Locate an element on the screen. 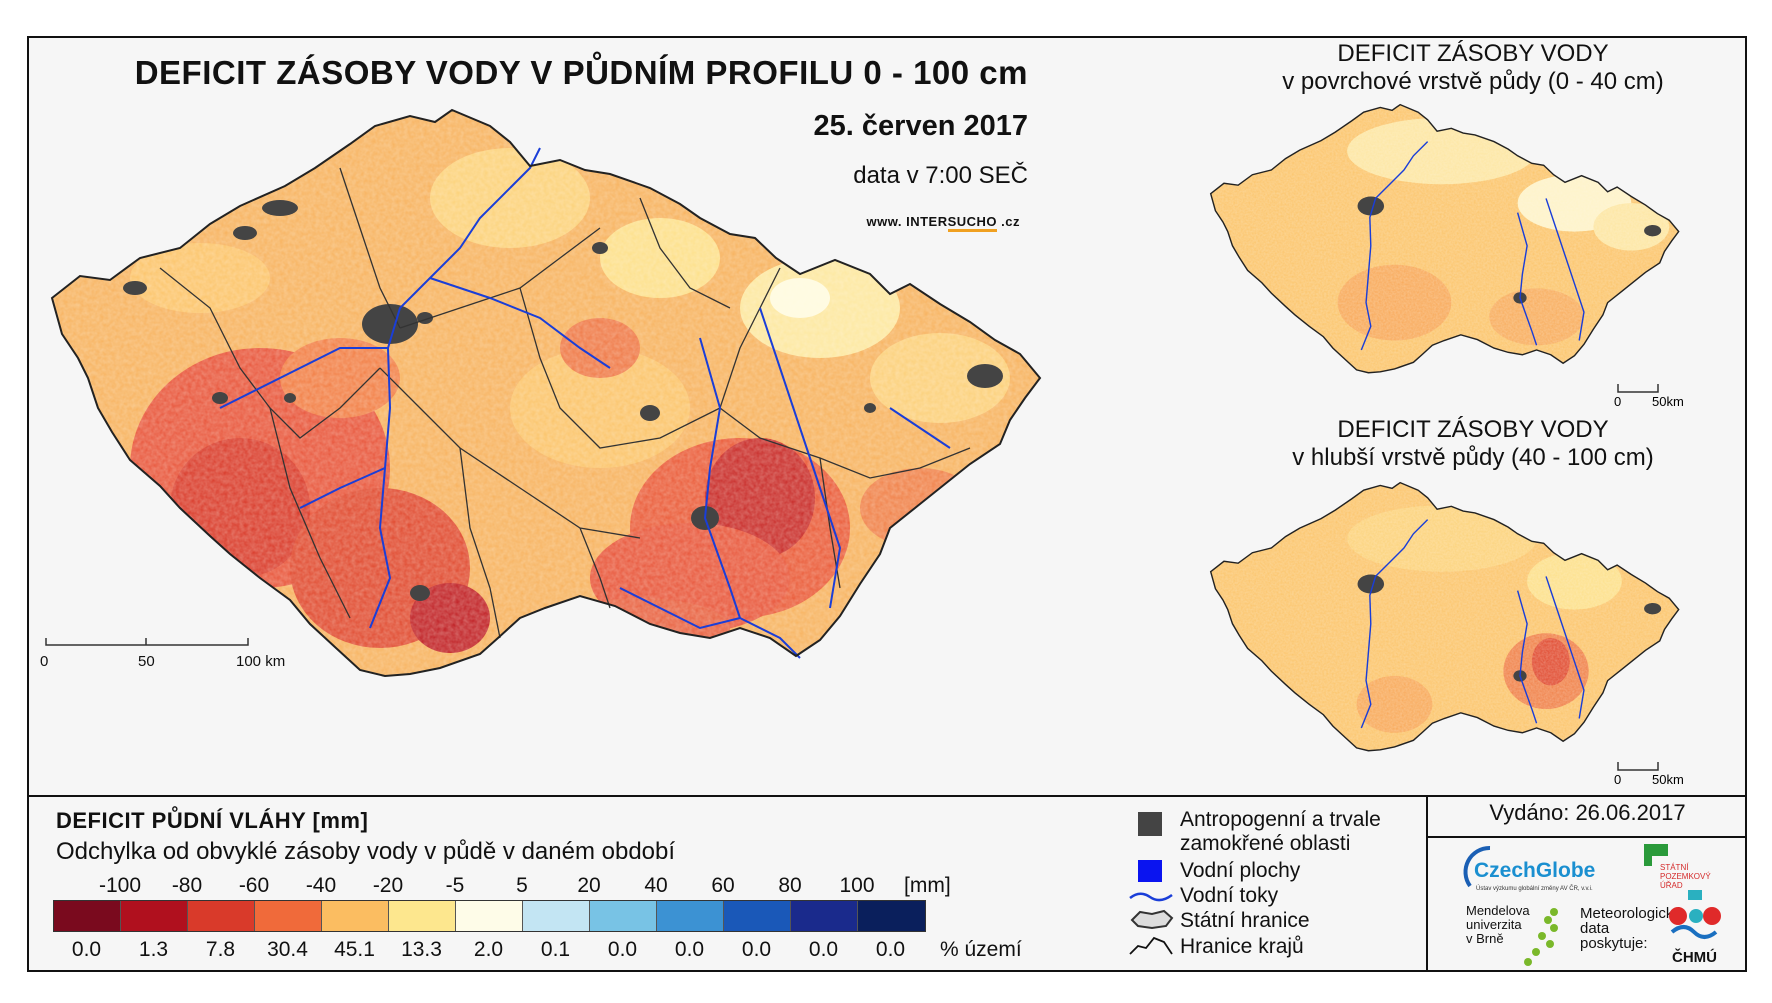 Image resolution: width=1772 pixels, height=1003 pixels. scale-label: 50 is located at coordinates (146, 661).